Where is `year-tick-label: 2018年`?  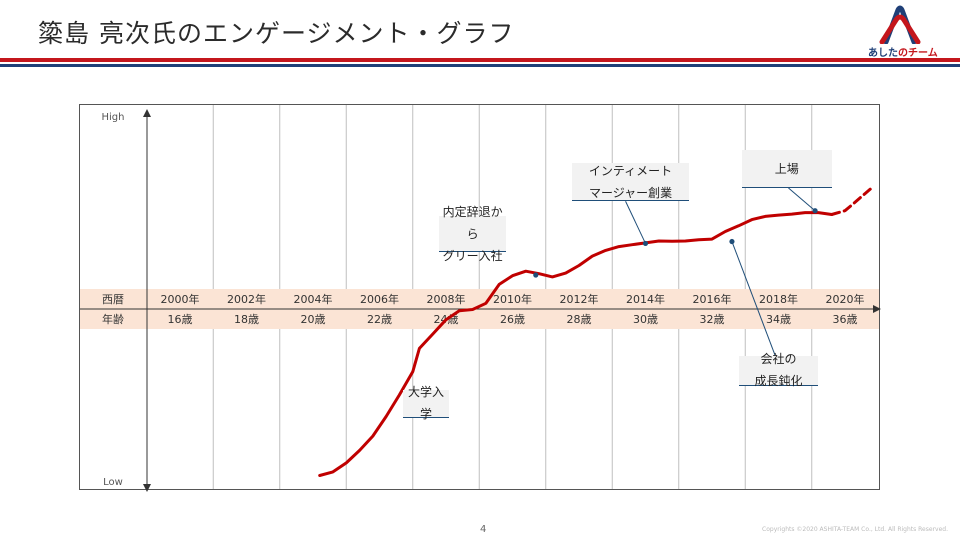
year-tick-label: 2018年 is located at coordinates (778, 299).